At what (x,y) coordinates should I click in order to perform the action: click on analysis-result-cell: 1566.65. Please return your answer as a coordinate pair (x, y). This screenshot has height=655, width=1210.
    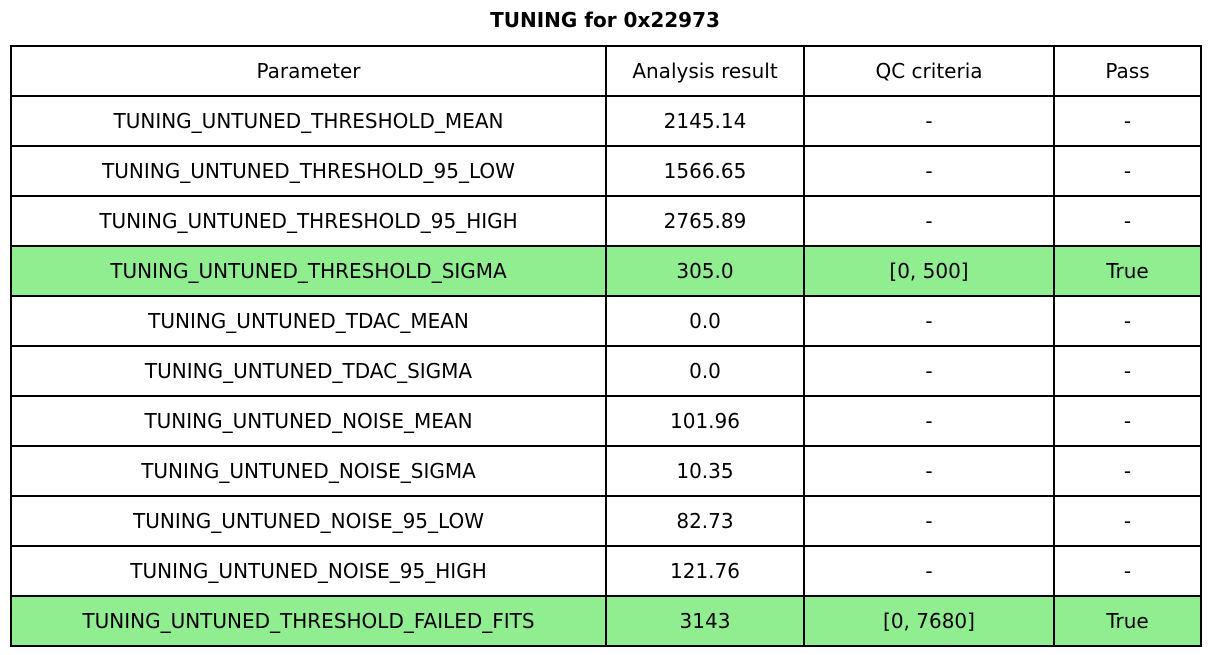
    Looking at the image, I should click on (705, 171).